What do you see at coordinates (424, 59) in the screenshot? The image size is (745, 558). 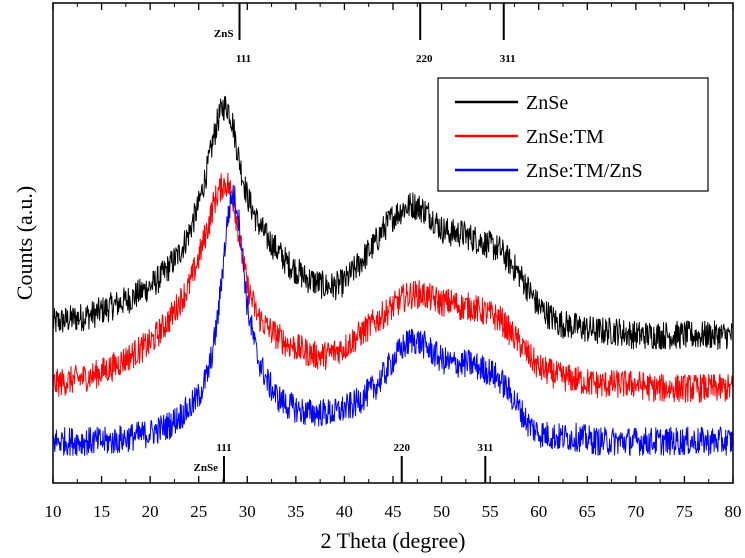 I see `ref-top-peak-label: 220` at bounding box center [424, 59].